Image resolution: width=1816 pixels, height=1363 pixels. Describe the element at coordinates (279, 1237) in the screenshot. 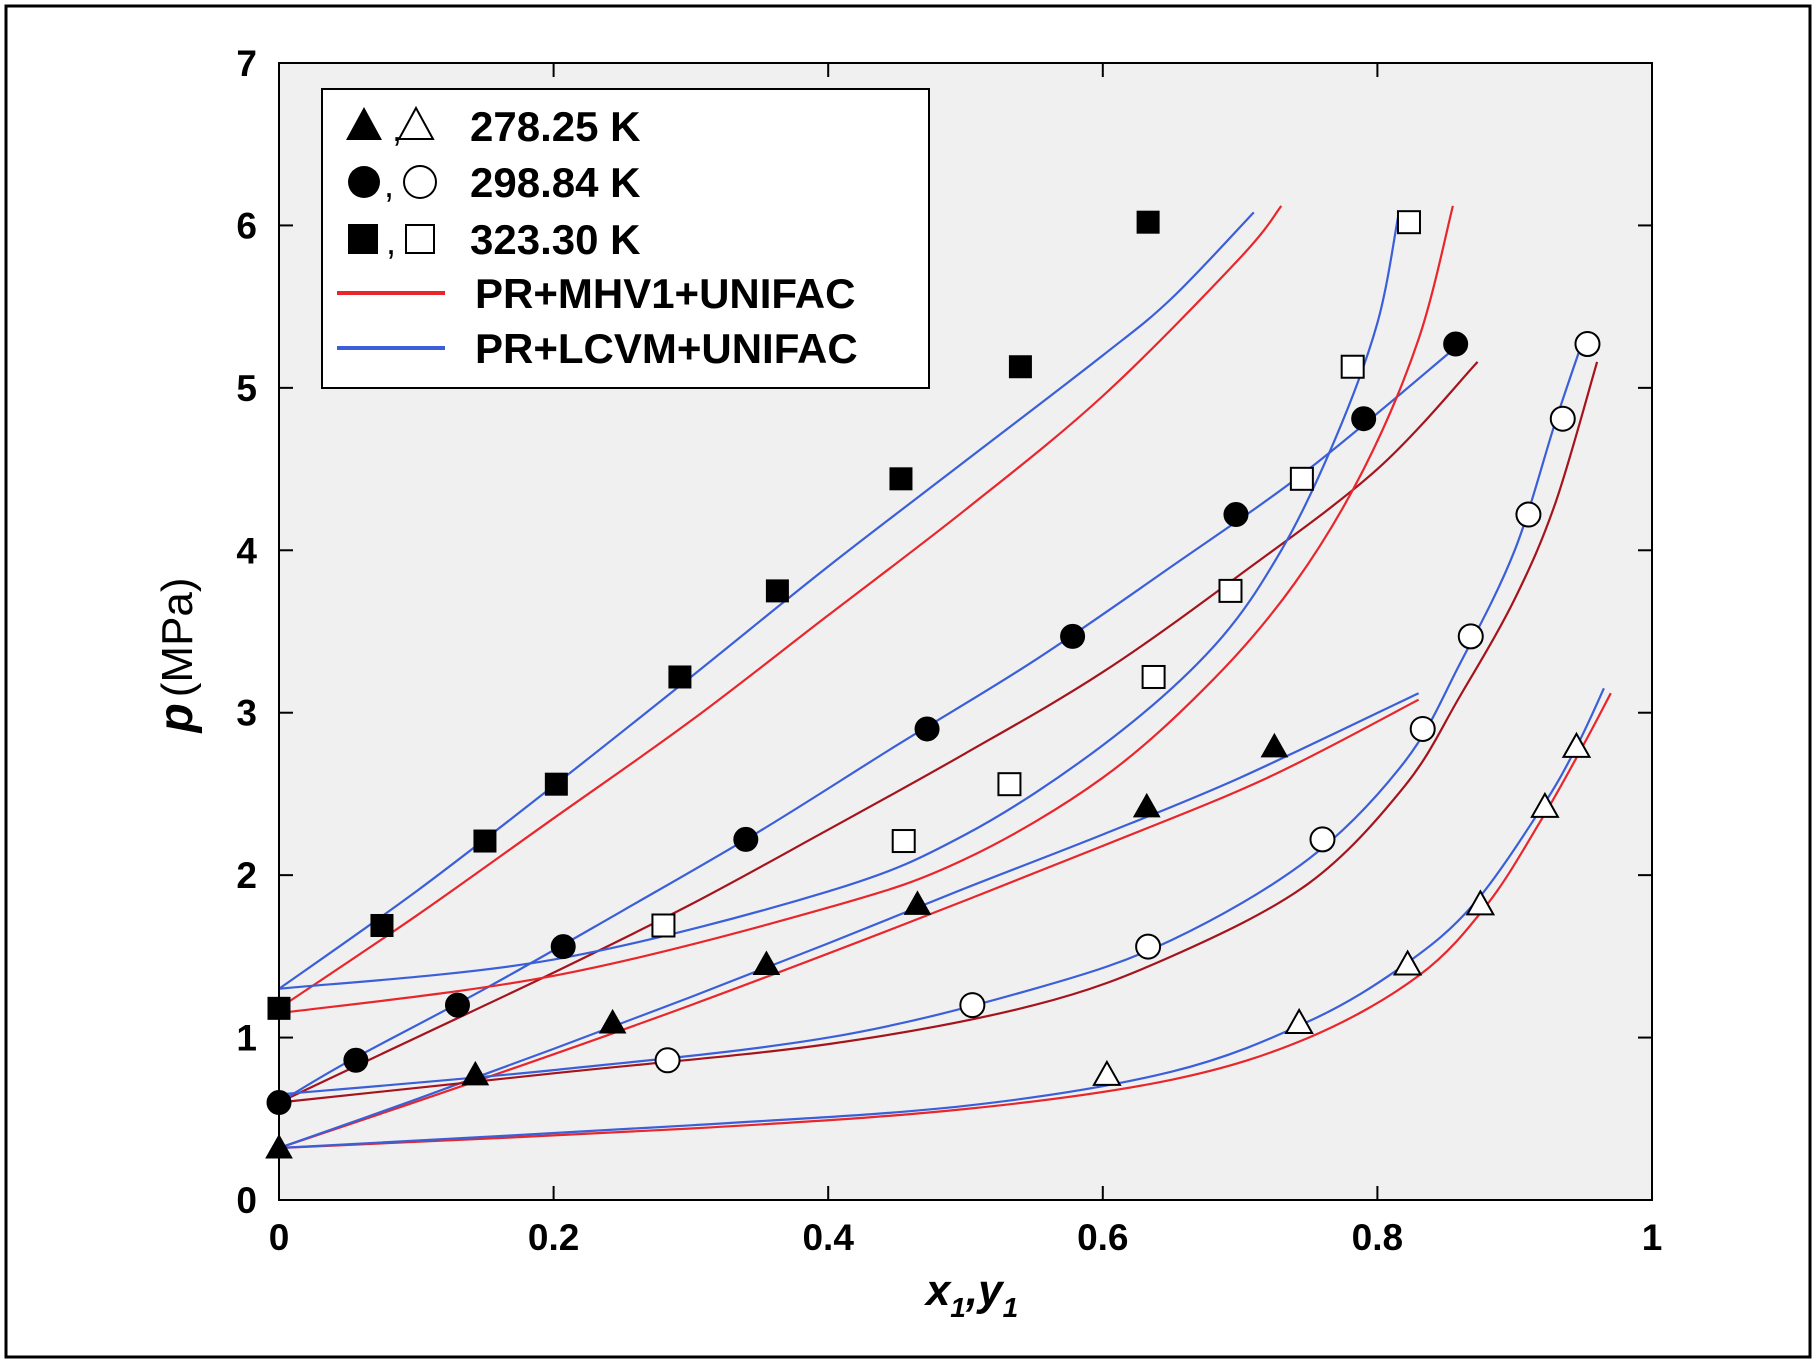

I see `x-tick-label: 0` at that location.